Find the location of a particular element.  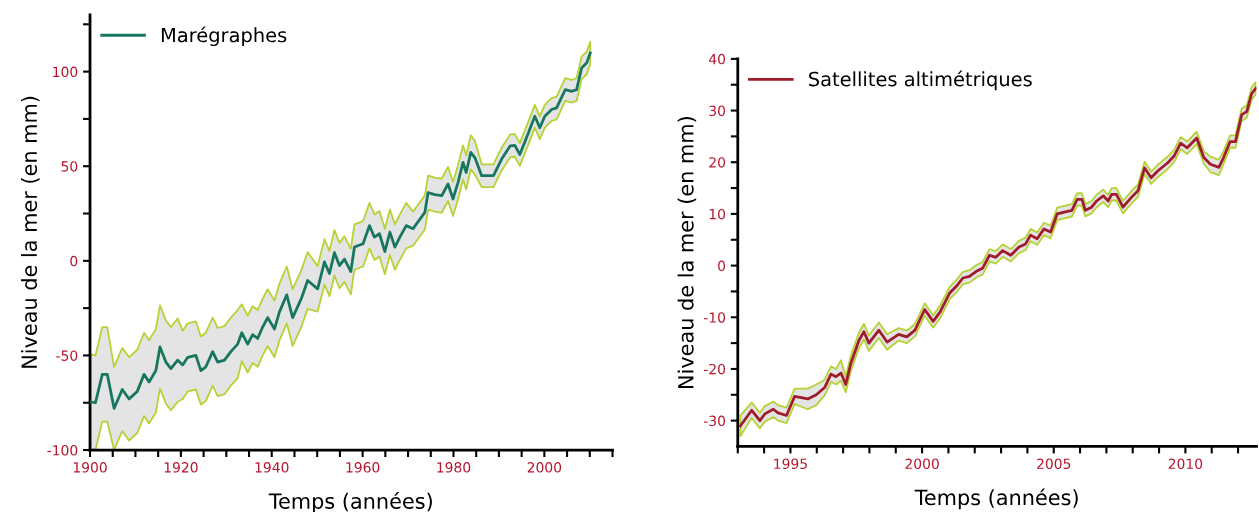

y-tick-label: 20 is located at coordinates (717, 162).